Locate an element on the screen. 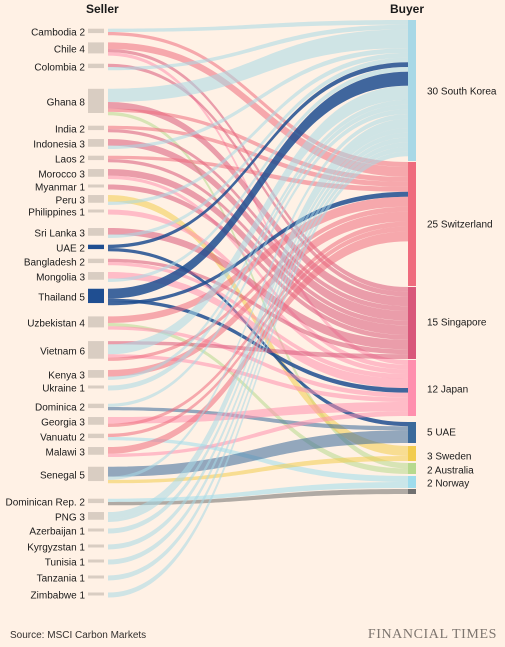  buyer-label-25-switzerland: 25 Switzerland is located at coordinates (460, 225).